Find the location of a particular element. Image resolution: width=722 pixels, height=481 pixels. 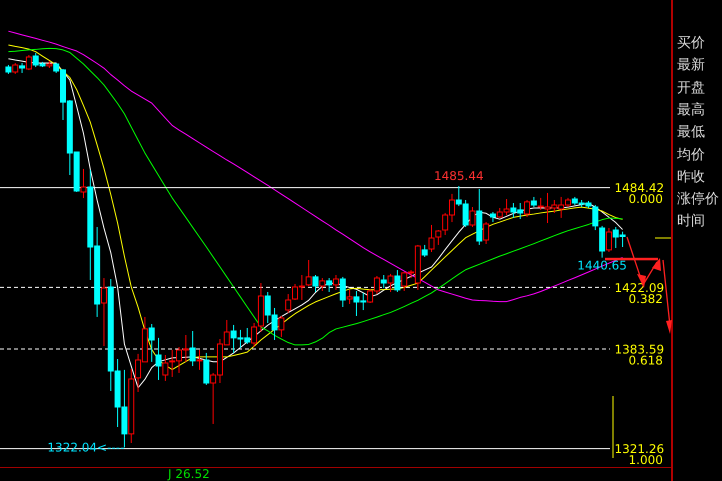

text: 最低 is located at coordinates (691, 132).